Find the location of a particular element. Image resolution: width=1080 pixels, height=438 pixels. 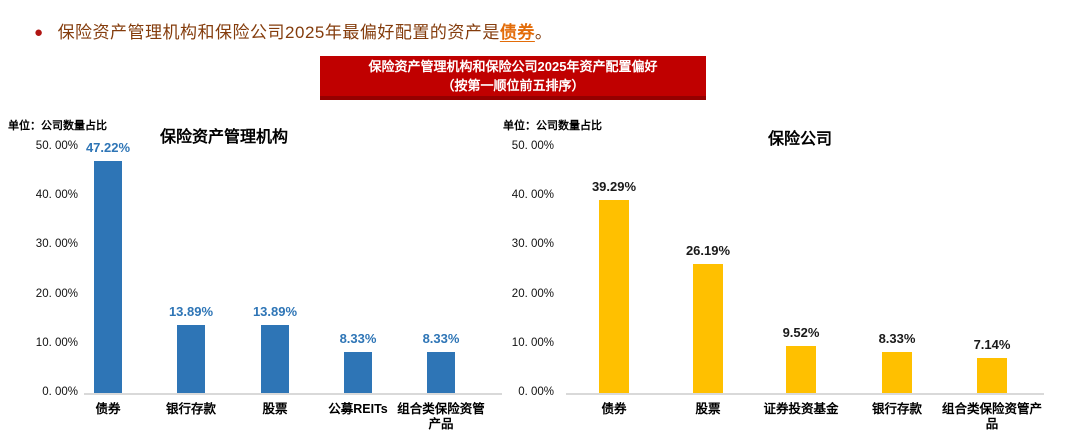

headline: ● 保险资产管理机构和保险公司2025年最偏好配置的资产是债券。 is located at coordinates (293, 30).